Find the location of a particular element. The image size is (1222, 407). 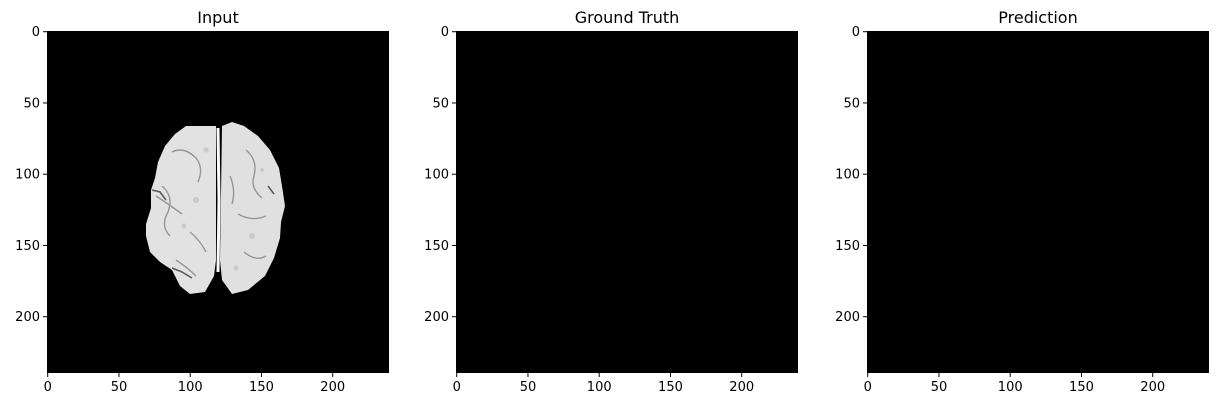

x-tick-label-ground-truth-0: 0 is located at coordinates (457, 387).